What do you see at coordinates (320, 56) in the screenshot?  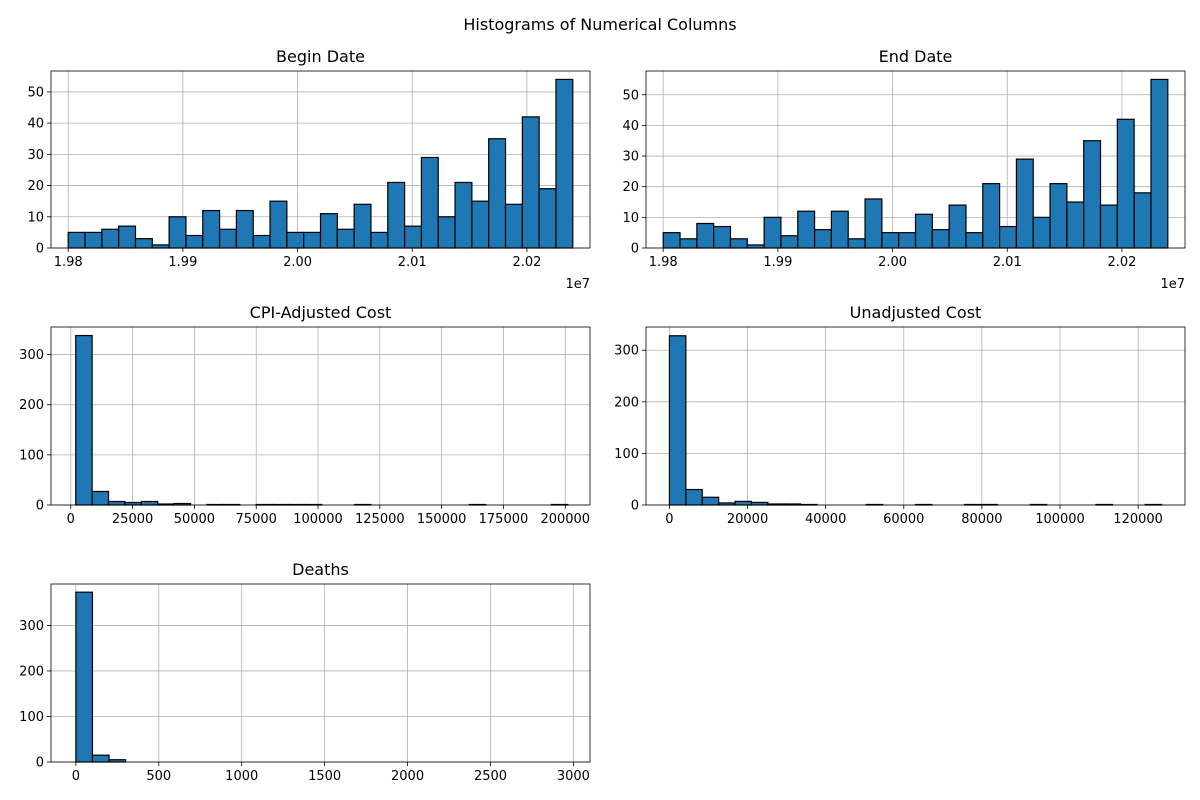 I see `subplot-title: Begin Date` at bounding box center [320, 56].